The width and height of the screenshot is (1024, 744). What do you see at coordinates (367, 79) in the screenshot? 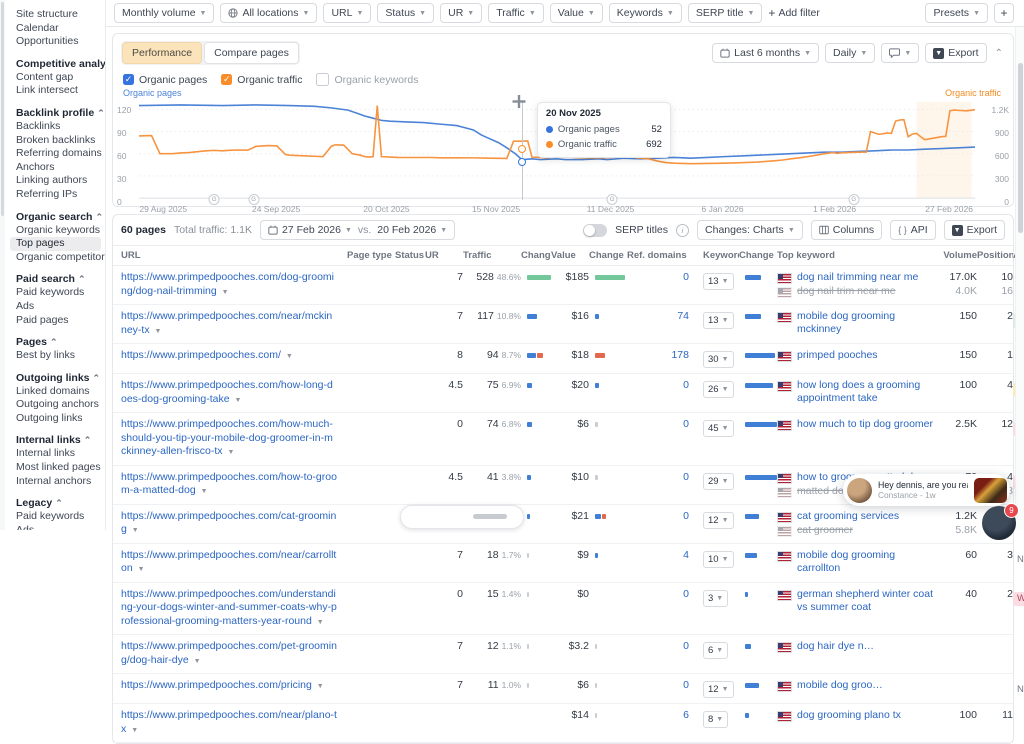
I see `toggle-organic-keywords: Organic keywords` at bounding box center [367, 79].